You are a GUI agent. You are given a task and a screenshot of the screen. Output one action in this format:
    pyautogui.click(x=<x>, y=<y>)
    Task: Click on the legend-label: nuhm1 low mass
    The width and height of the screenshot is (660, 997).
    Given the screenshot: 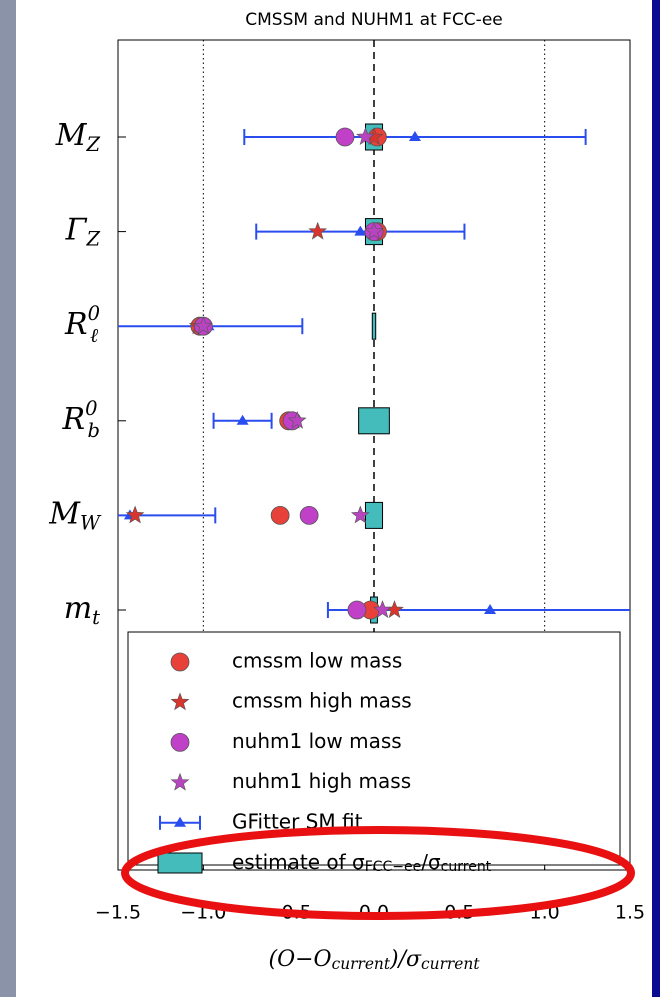 What is the action you would take?
    pyautogui.click(x=317, y=741)
    